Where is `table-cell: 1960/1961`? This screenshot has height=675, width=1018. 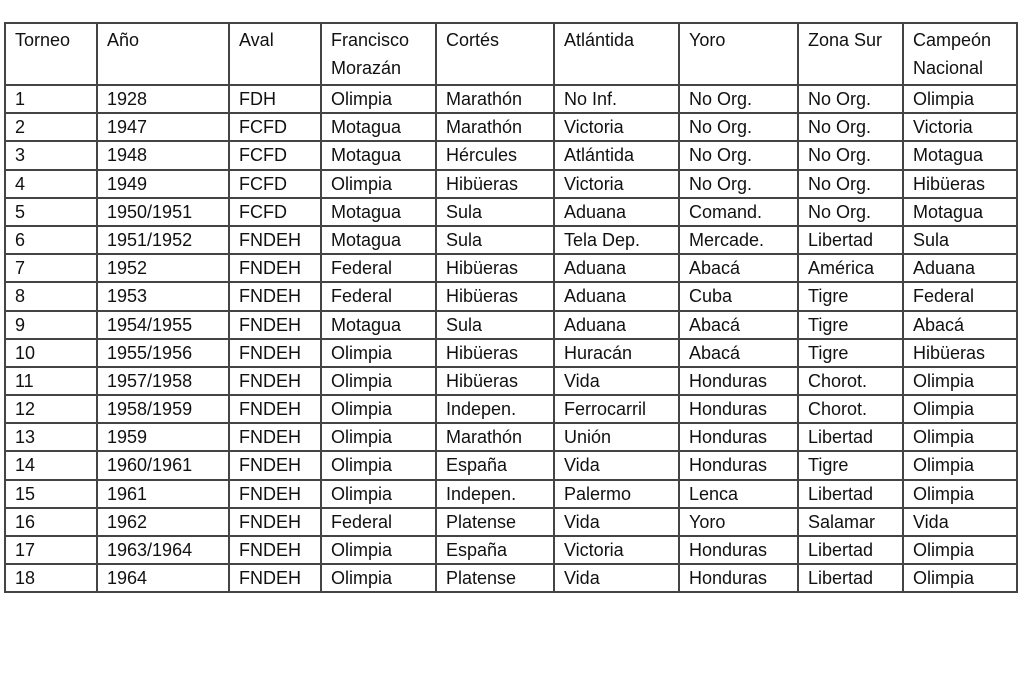 table-cell: 1960/1961 is located at coordinates (163, 465).